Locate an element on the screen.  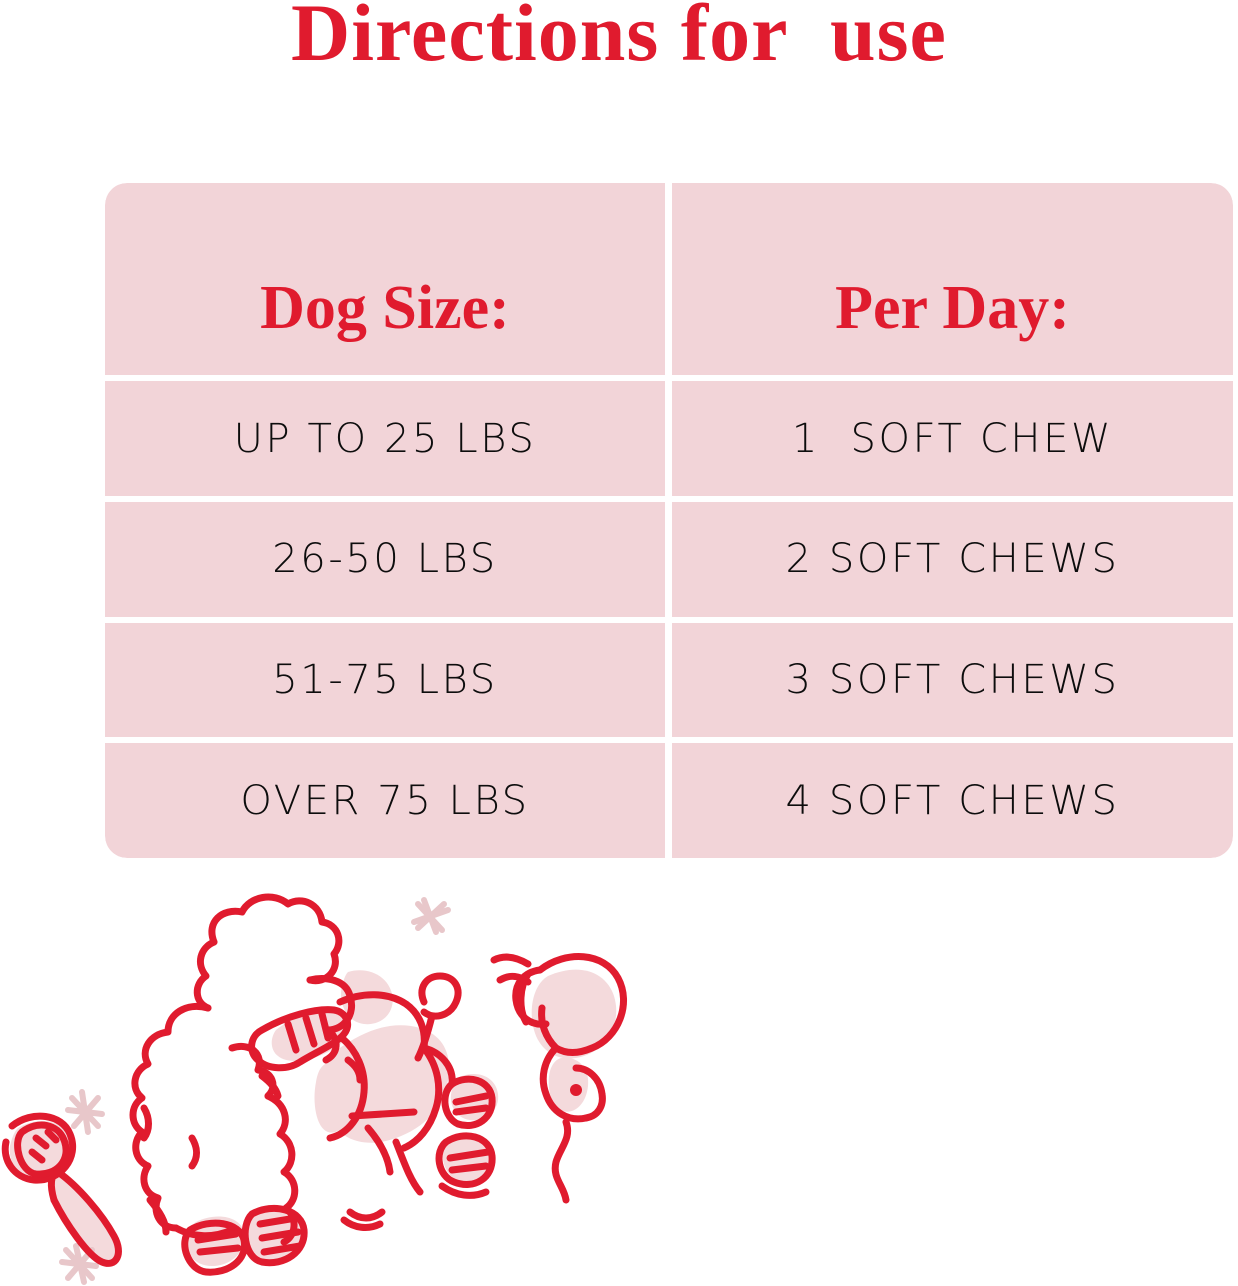
dog-size-cell: OVER 75 LBS is located at coordinates (385, 800).